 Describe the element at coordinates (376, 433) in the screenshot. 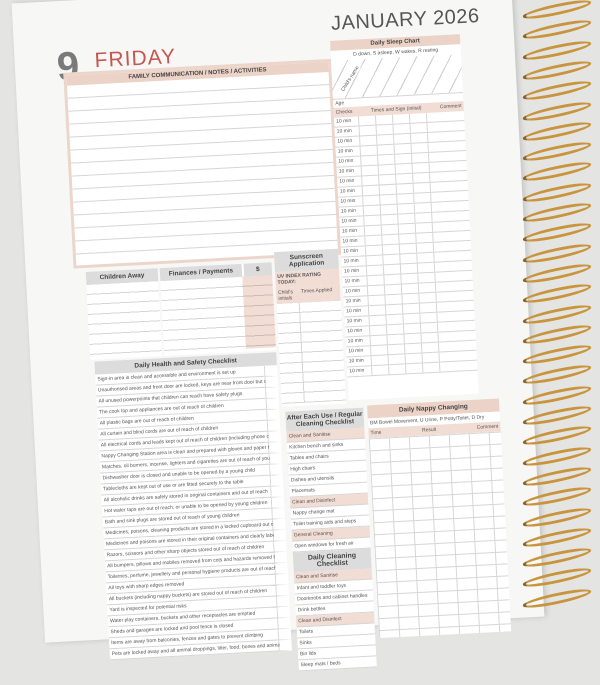

I see `time-label: Time` at that location.